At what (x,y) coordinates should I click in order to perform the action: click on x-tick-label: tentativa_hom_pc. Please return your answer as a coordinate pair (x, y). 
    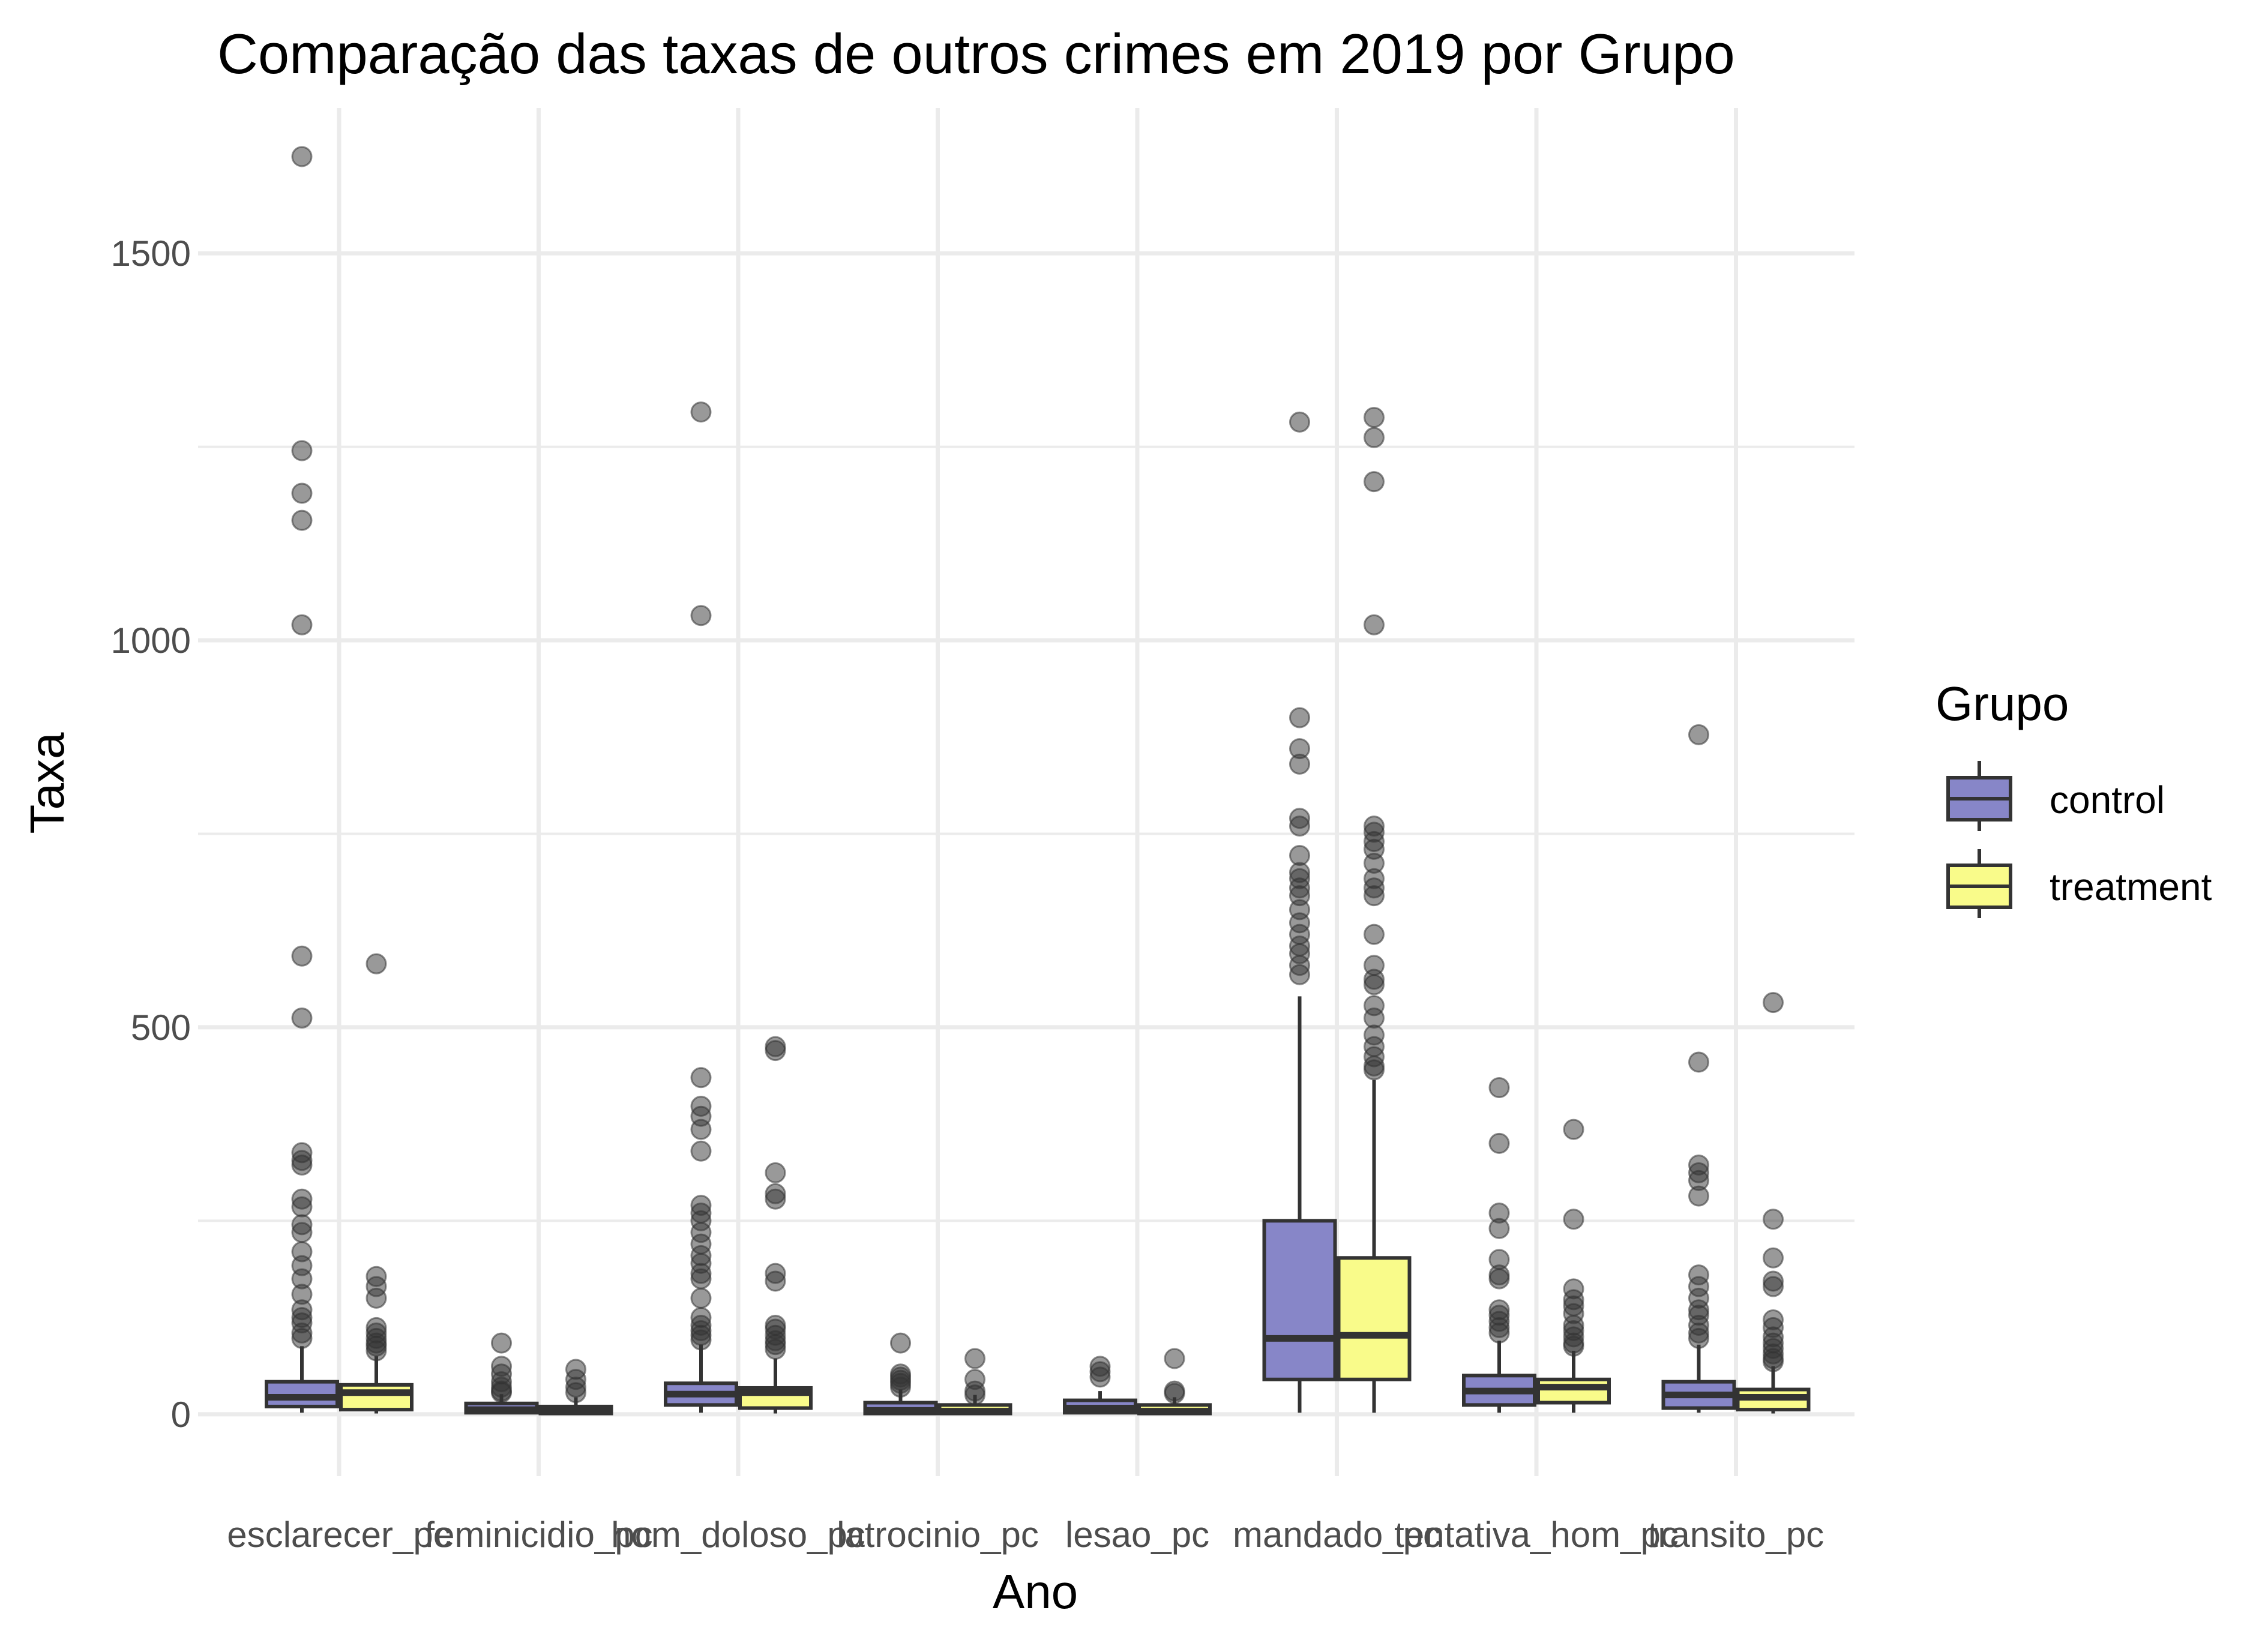
    Looking at the image, I should click on (1536, 1535).